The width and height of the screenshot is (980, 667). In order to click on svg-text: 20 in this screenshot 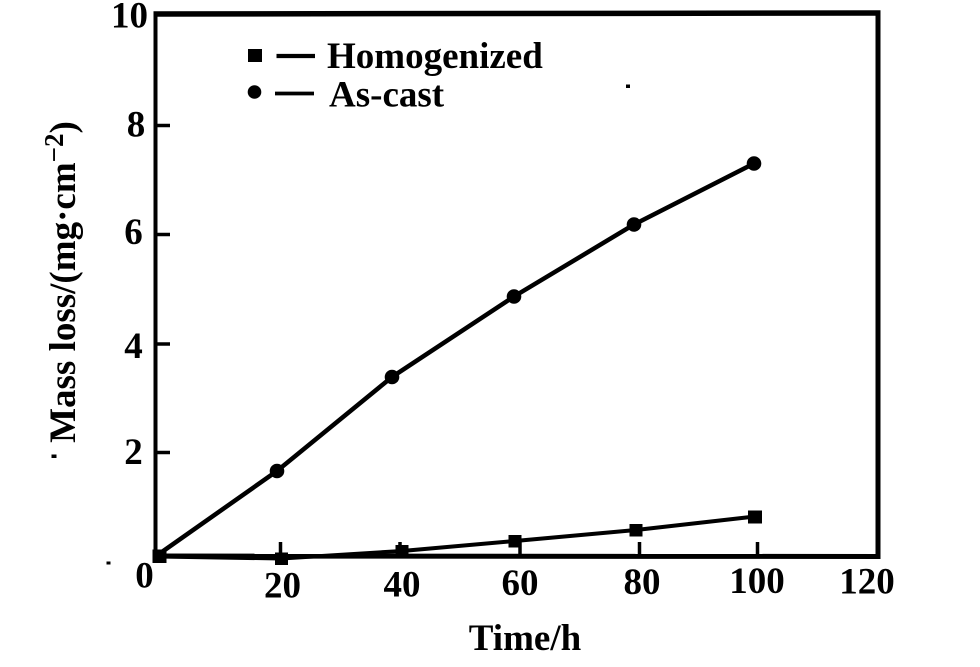, I will do `click(282, 586)`.